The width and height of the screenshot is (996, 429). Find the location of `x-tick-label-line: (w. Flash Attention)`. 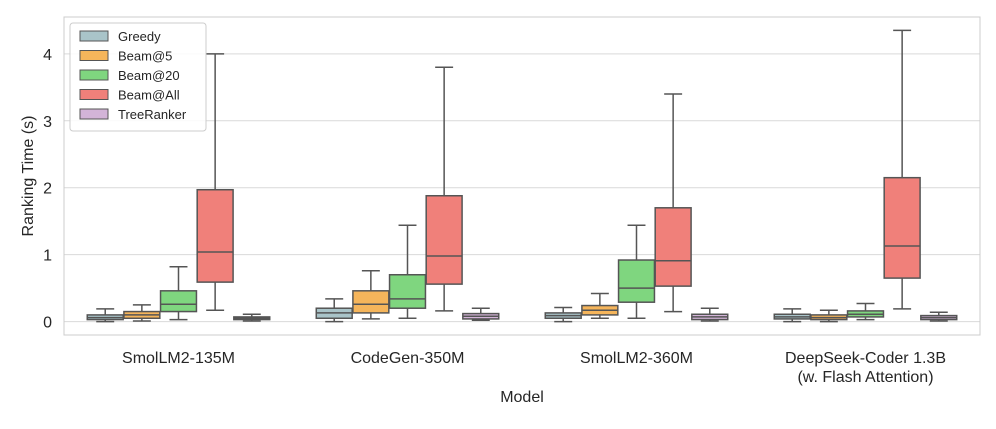

x-tick-label-line: (w. Flash Attention) is located at coordinates (865, 377).